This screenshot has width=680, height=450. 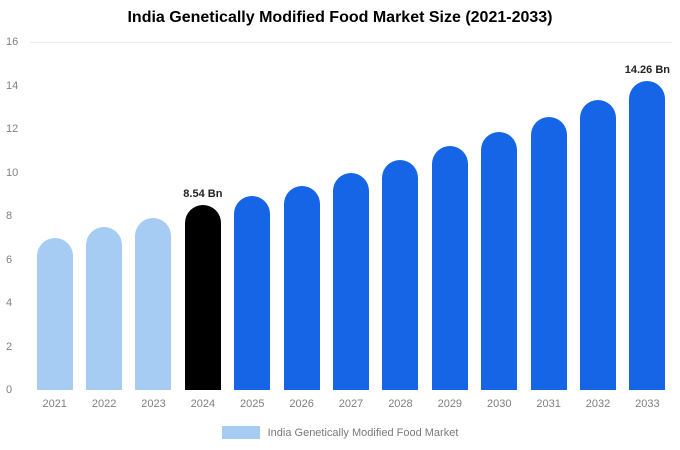 What do you see at coordinates (647, 235) in the screenshot?
I see `bar-2033` at bounding box center [647, 235].